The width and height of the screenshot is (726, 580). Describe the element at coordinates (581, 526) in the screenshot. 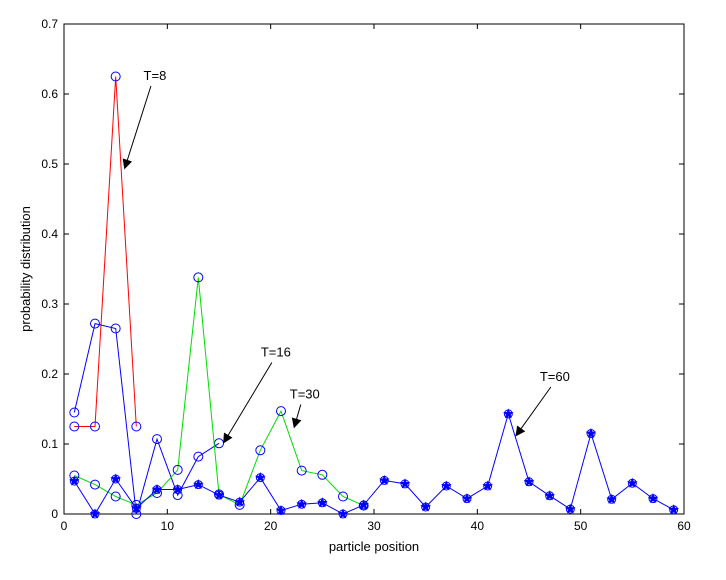

I see `x-tick-label: 50` at that location.